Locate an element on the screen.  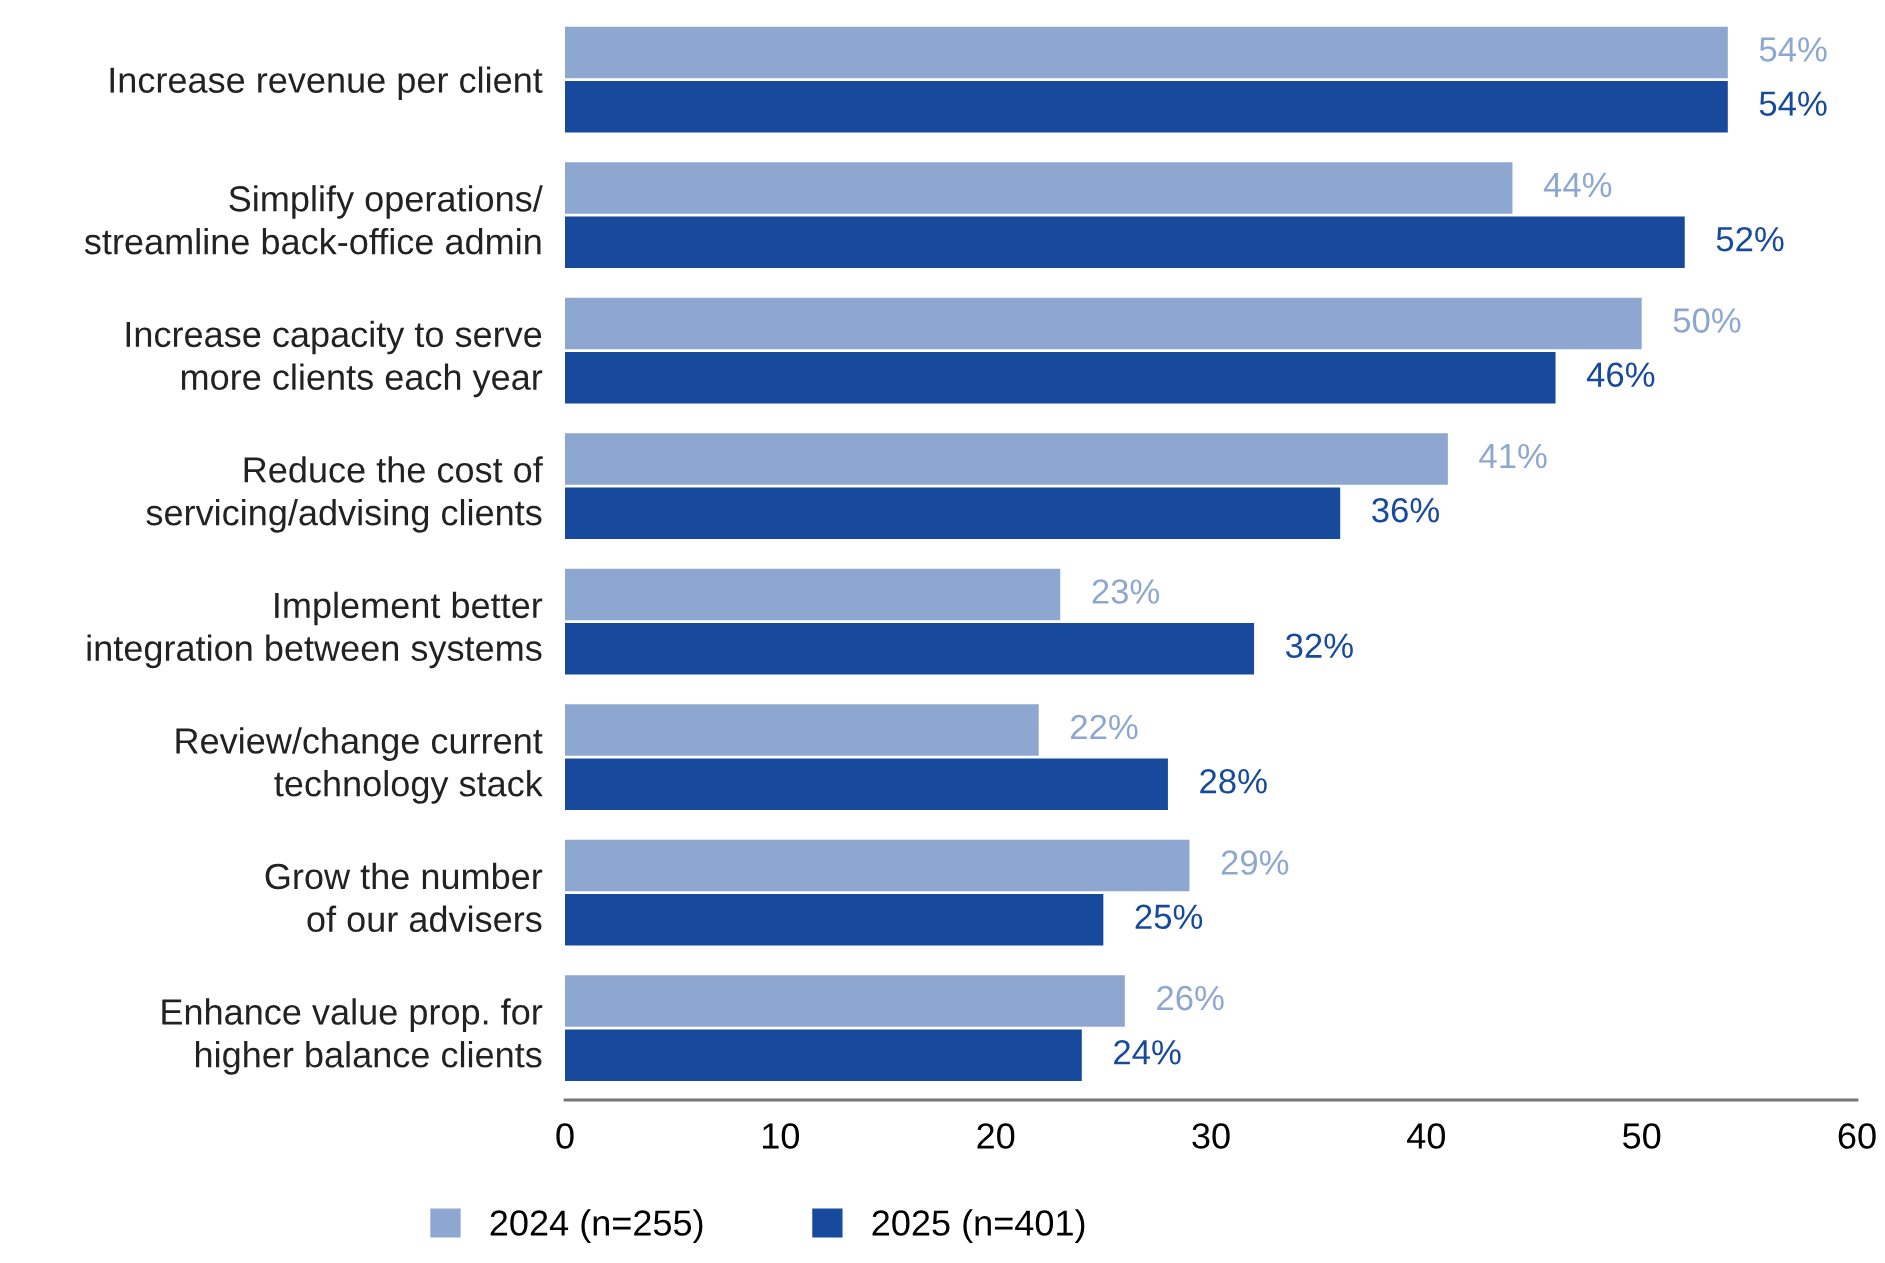
data-label: 23% is located at coordinates (1126, 591).